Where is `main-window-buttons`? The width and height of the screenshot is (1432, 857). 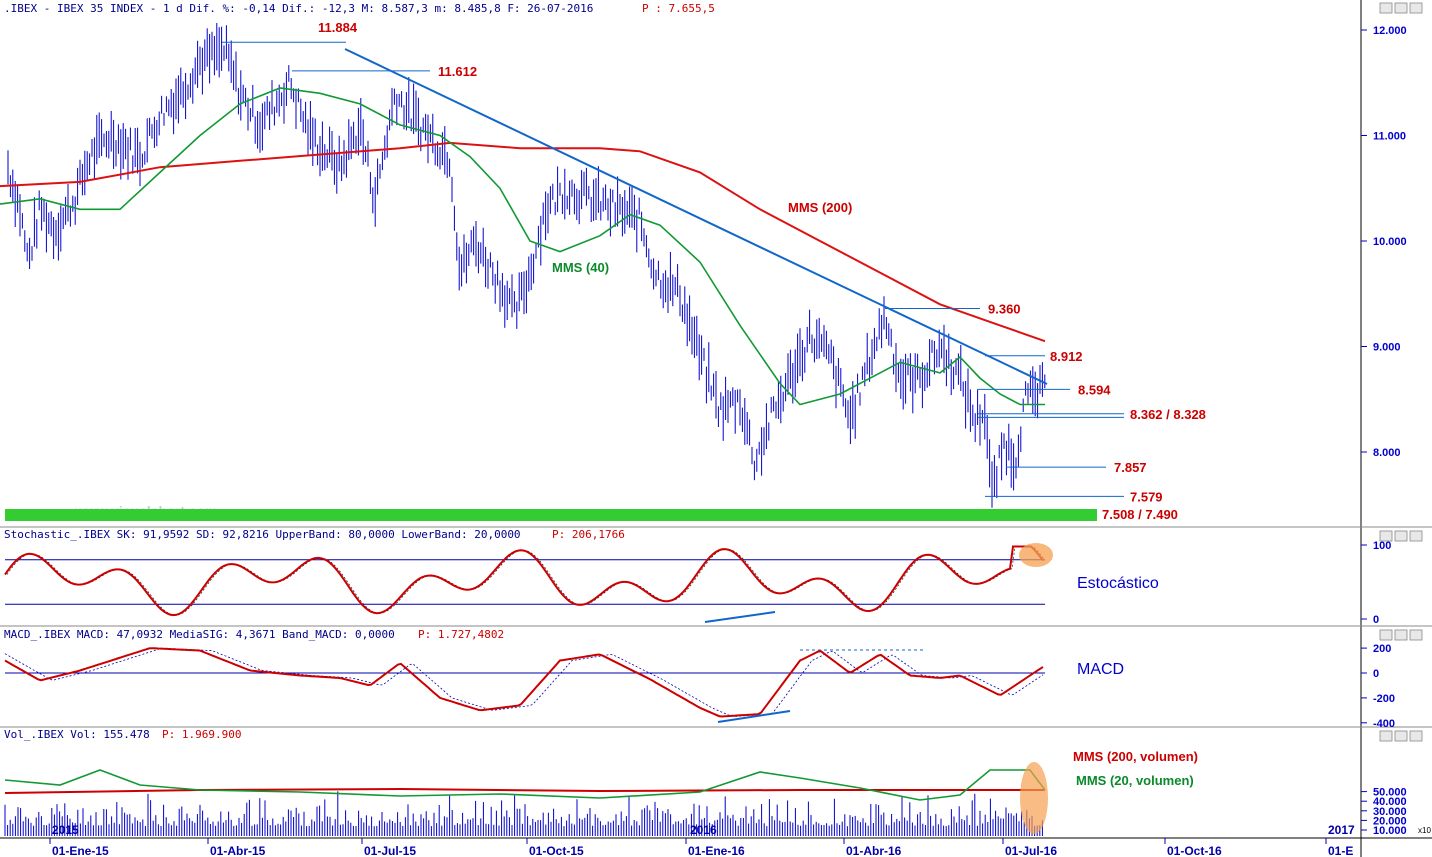 main-window-buttons is located at coordinates (1401, 8).